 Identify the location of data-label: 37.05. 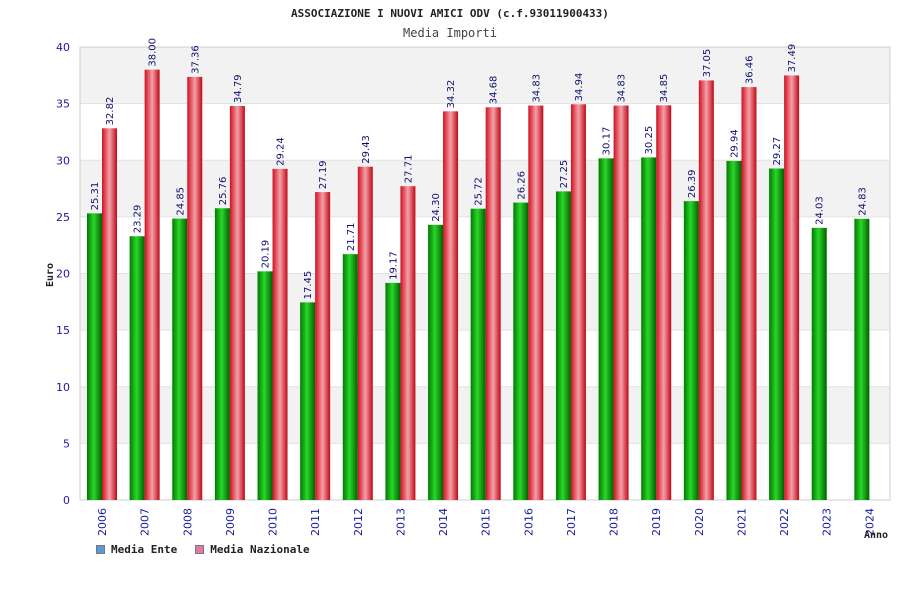
(707, 63).